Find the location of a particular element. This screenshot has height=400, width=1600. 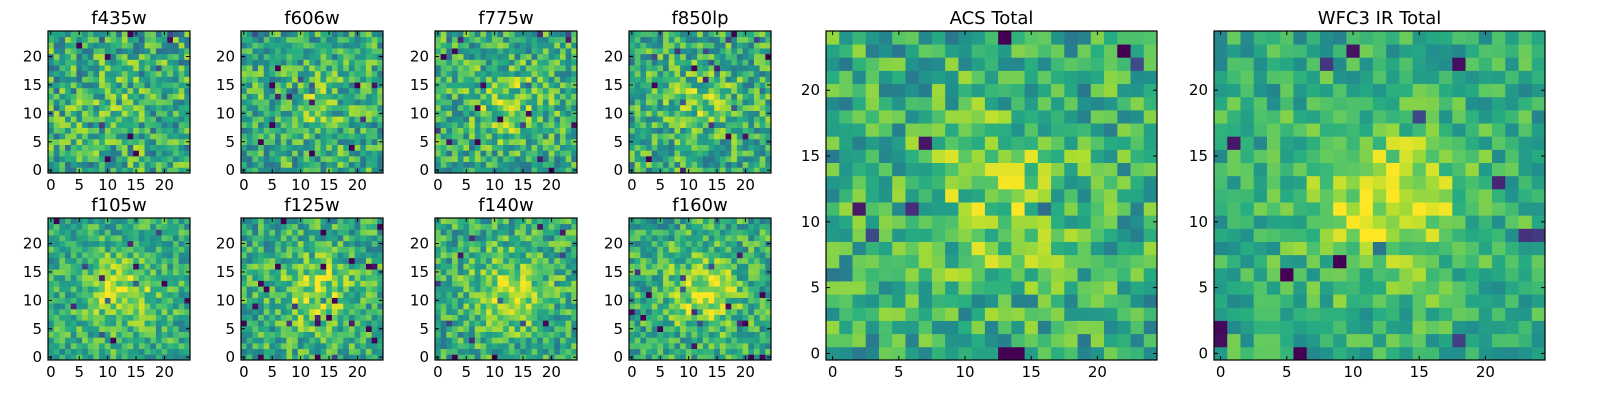

x-tick-label: 15 is located at coordinates (135, 185).